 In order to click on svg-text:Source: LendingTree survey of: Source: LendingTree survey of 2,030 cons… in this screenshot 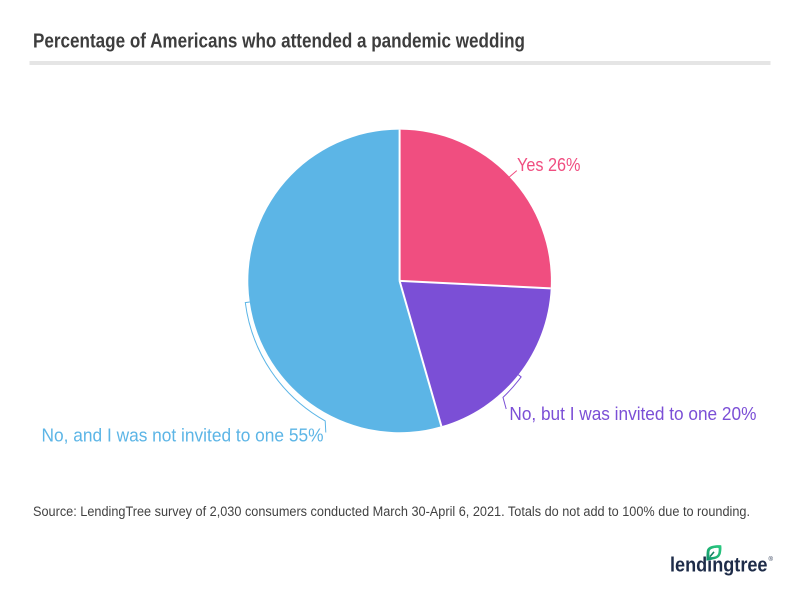, I will do `click(391, 511)`.